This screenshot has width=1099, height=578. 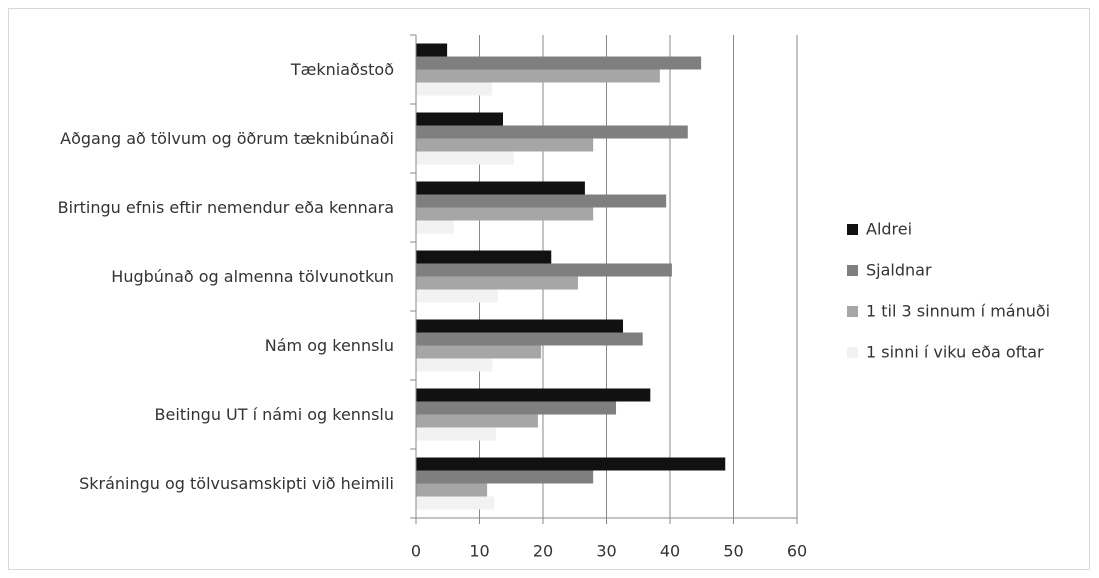 I want to click on legend-label: 1 sinni í viku eða oftar, so click(x=955, y=352).